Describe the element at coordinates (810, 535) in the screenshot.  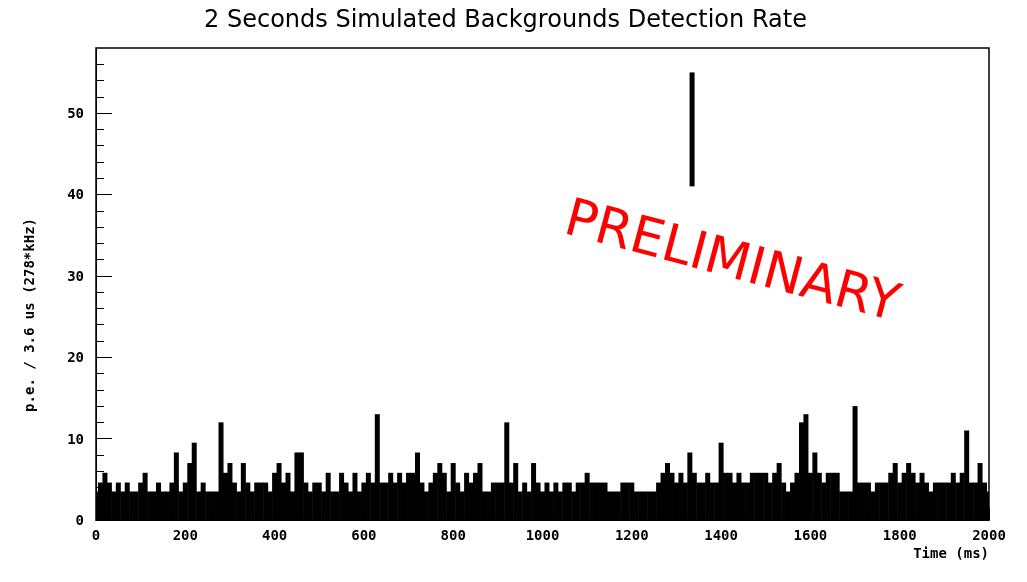
I see `x-tick-label: 1600` at that location.